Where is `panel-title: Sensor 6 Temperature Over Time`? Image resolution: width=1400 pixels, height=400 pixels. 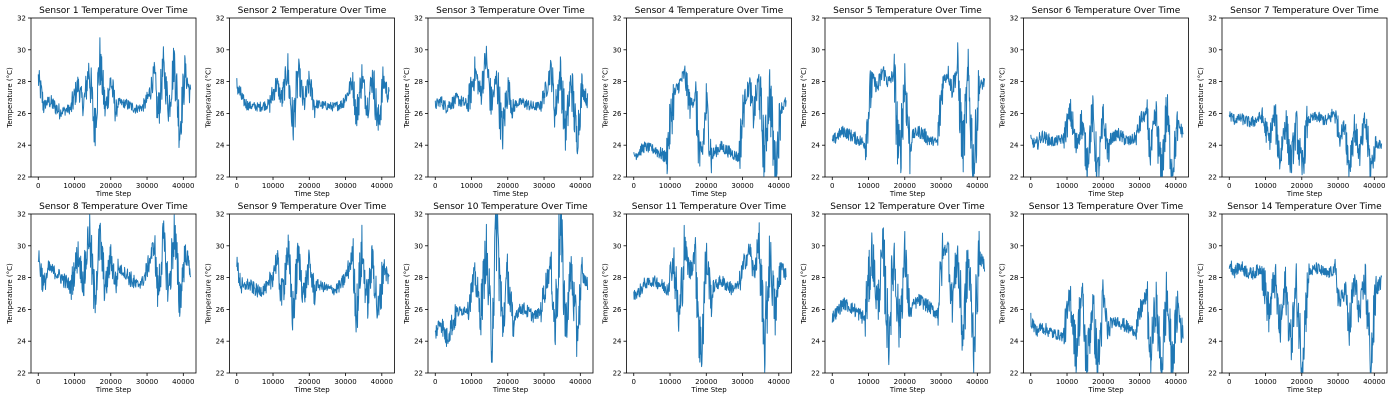
panel-title: Sensor 6 Temperature Over Time is located at coordinates (1106, 11).